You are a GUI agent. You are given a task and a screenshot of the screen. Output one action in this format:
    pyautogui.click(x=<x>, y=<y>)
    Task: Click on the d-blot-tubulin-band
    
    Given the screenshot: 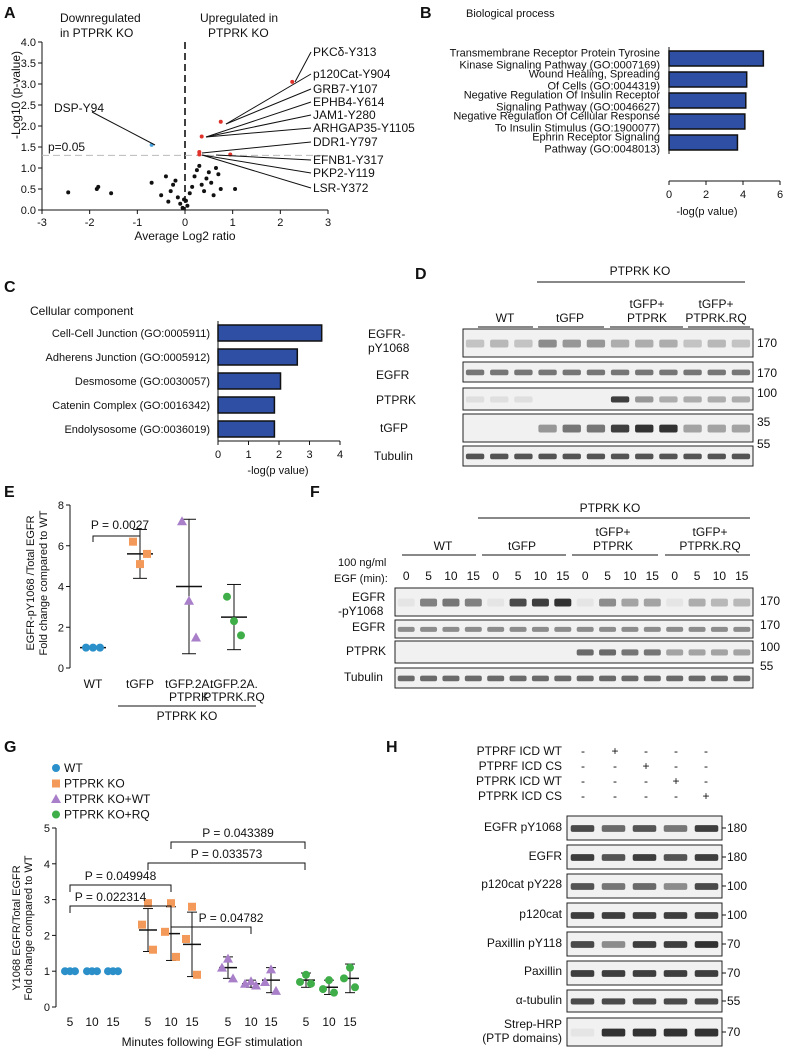 What is the action you would take?
    pyautogui.click(x=547, y=456)
    